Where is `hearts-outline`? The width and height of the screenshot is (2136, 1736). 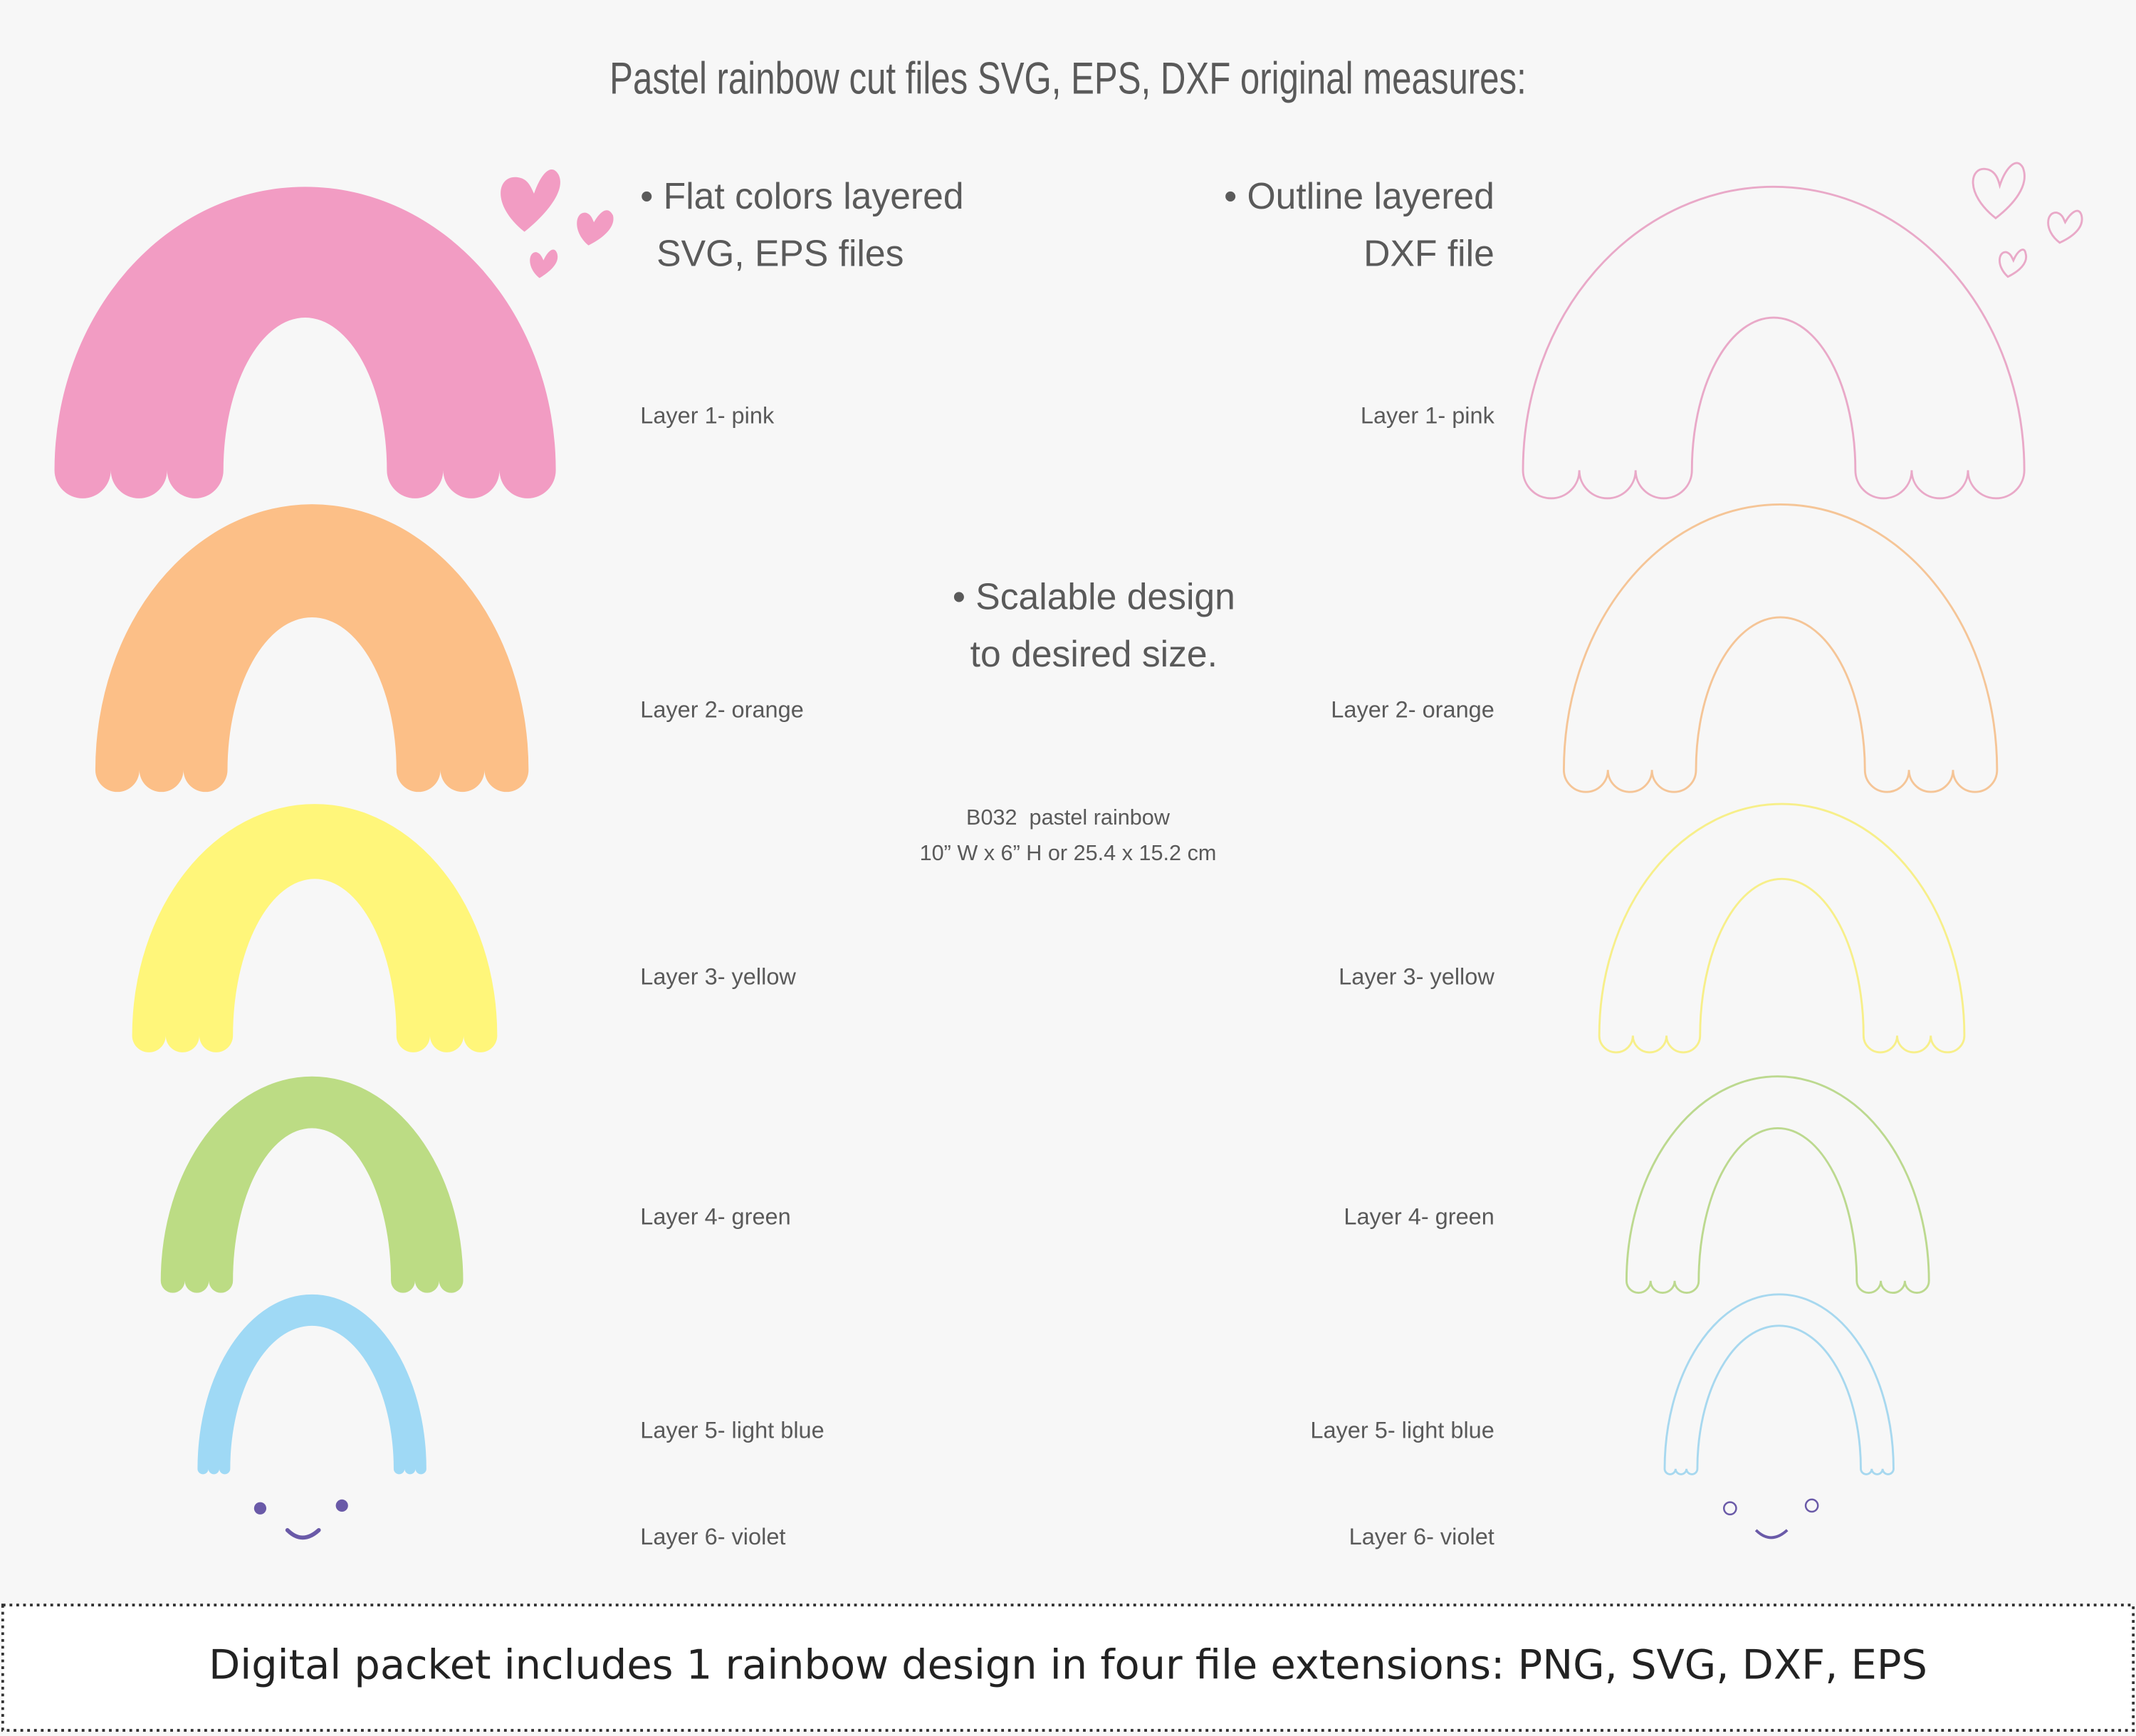 hearts-outline is located at coordinates (2027, 220).